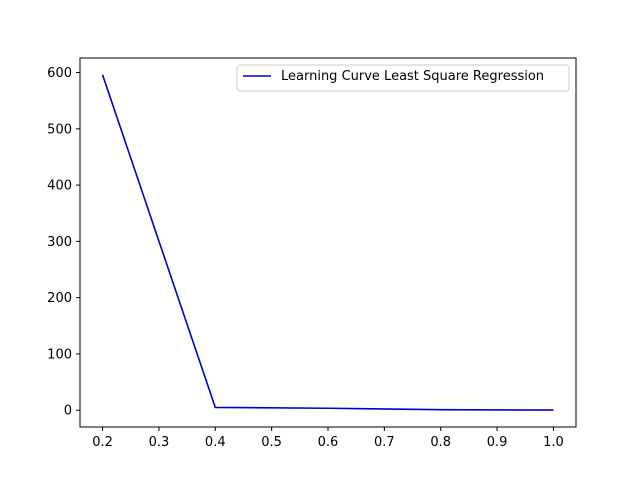 The width and height of the screenshot is (640, 480). I want to click on legend: Learning Curve Least Square Regression, so click(403, 78).